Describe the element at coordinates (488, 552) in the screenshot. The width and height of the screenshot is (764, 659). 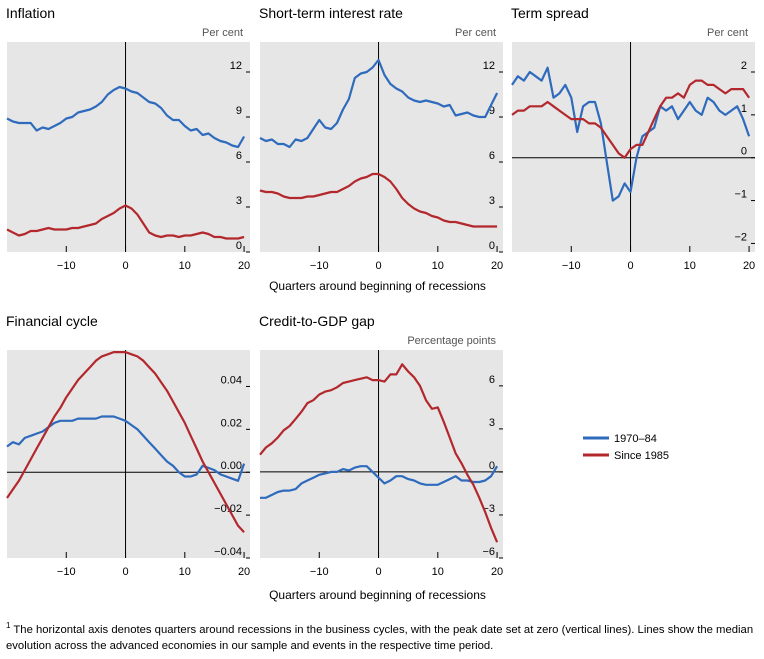
I see `y-tick-label: −6` at that location.